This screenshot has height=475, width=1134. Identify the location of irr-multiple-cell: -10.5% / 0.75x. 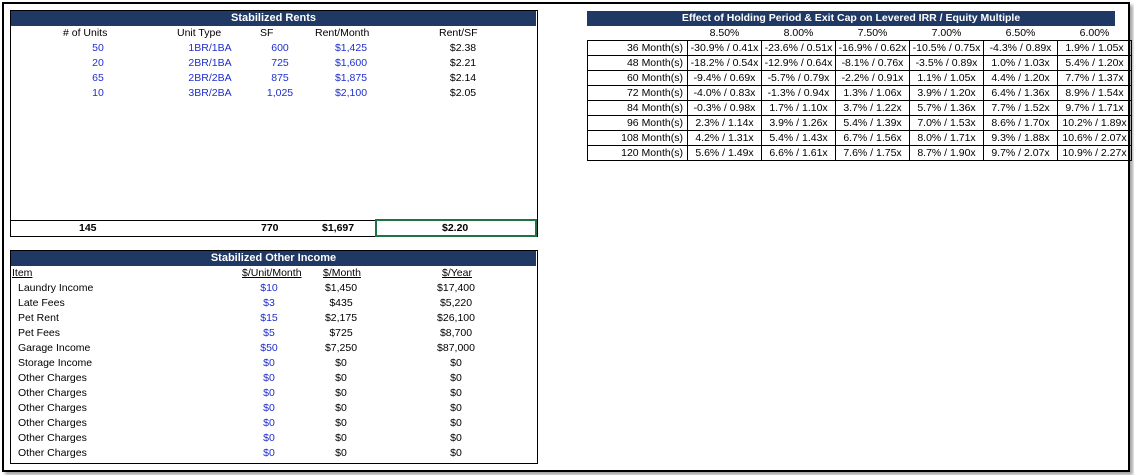
(946, 48).